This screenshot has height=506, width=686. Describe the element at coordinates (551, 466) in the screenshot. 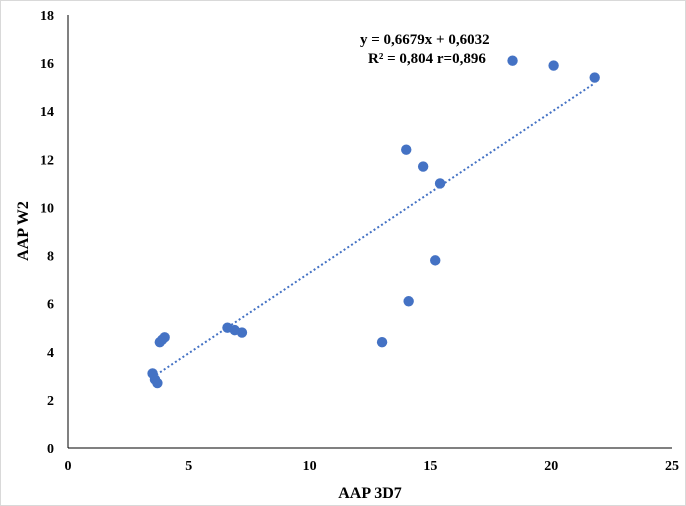

I see `x-tick-label: 20` at that location.